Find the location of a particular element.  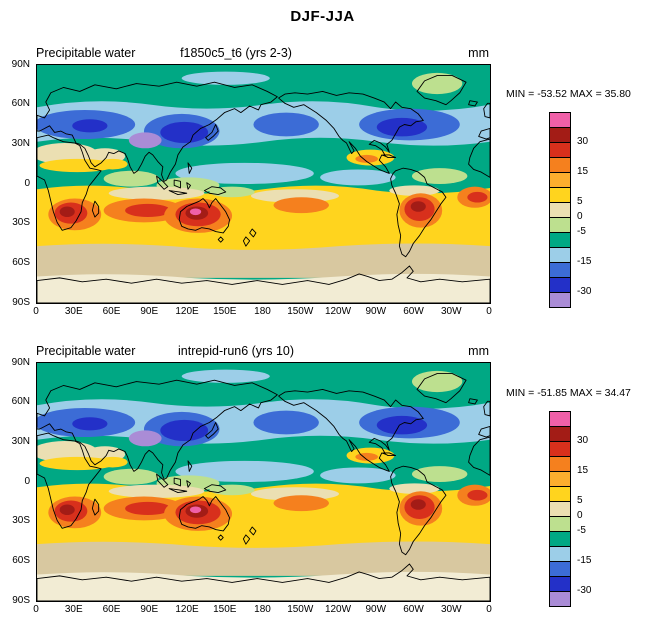

panel1-units-label: mm is located at coordinates (478, 53).